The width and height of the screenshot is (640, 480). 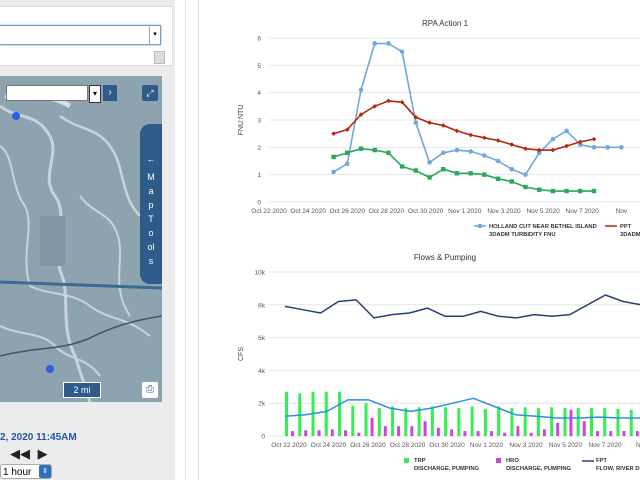 I want to click on rewind-icon: ◀◀, so click(x=20, y=453).